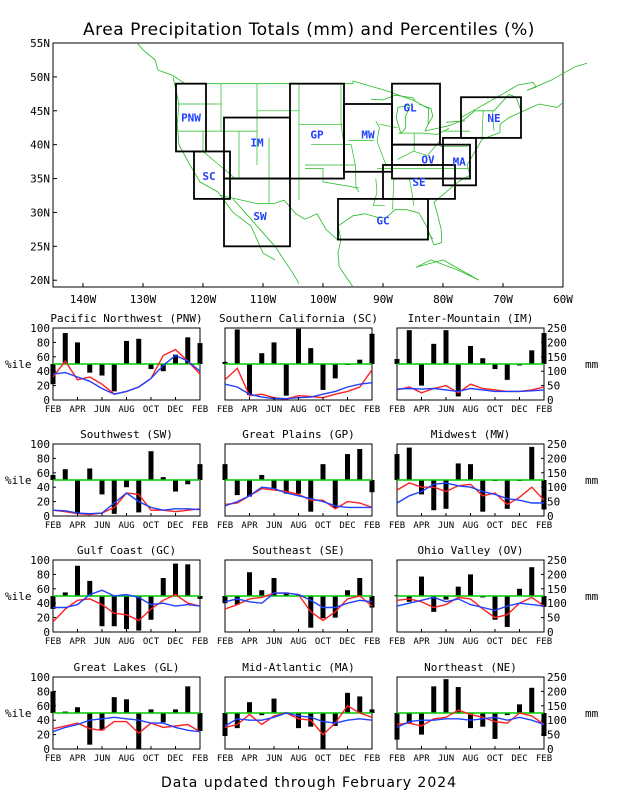 This screenshot has height=800, width=618. Describe the element at coordinates (428, 160) in the screenshot. I see `region-label-ov: OV` at that location.